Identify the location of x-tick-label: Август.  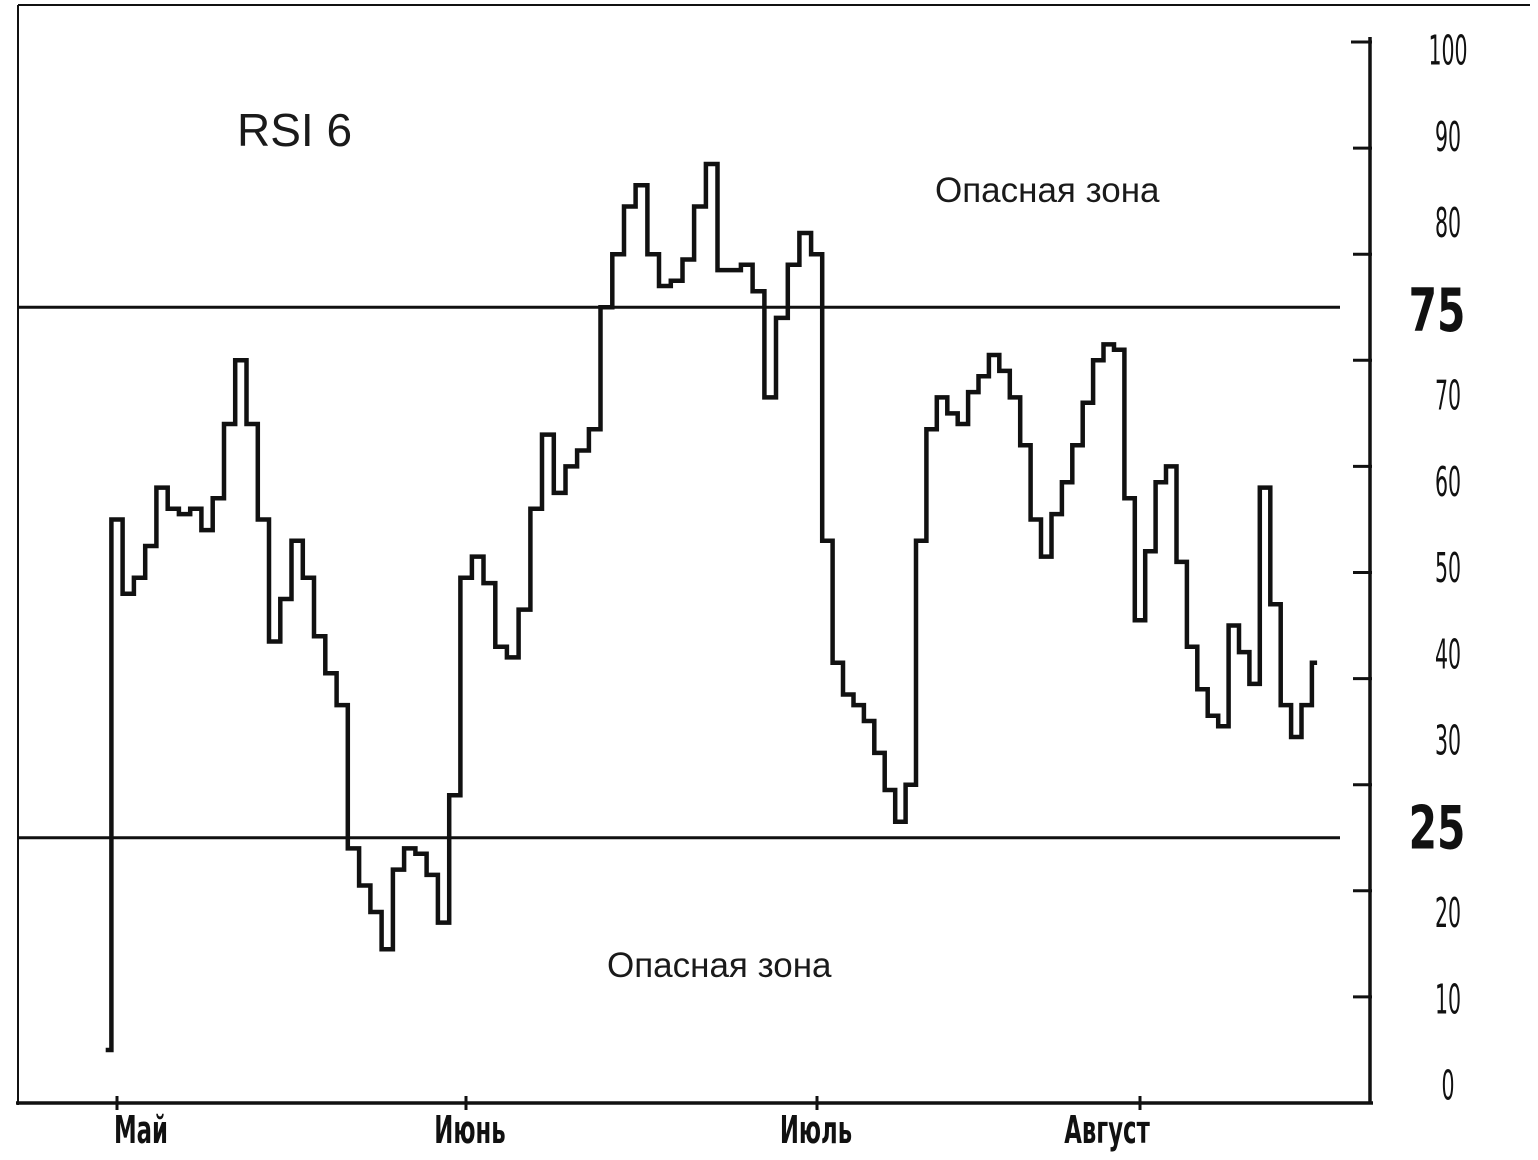
(1107, 1131).